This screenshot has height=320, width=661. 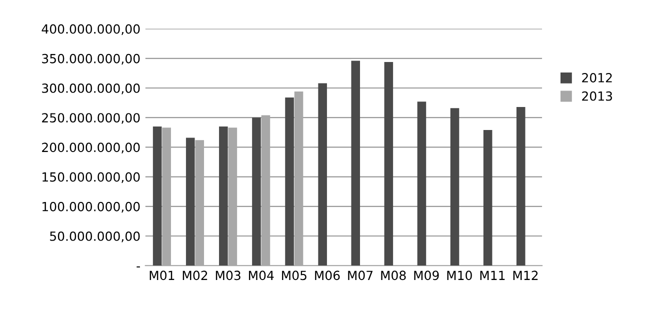 What do you see at coordinates (95, 236) in the screenshot?
I see `y-tick-label: 50.000.000,00` at bounding box center [95, 236].